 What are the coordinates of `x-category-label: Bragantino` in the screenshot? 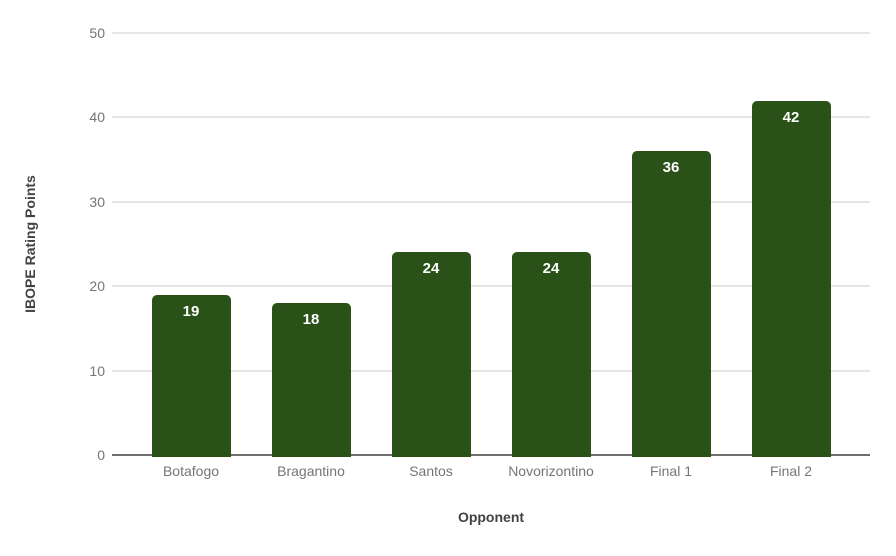 It's located at (311, 471).